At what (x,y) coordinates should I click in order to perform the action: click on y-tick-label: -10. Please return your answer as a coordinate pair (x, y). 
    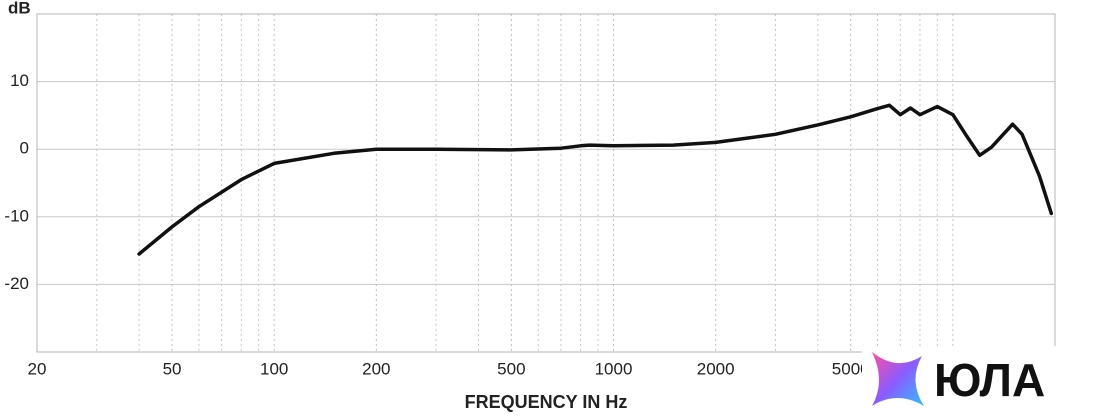
    Looking at the image, I should click on (16, 215).